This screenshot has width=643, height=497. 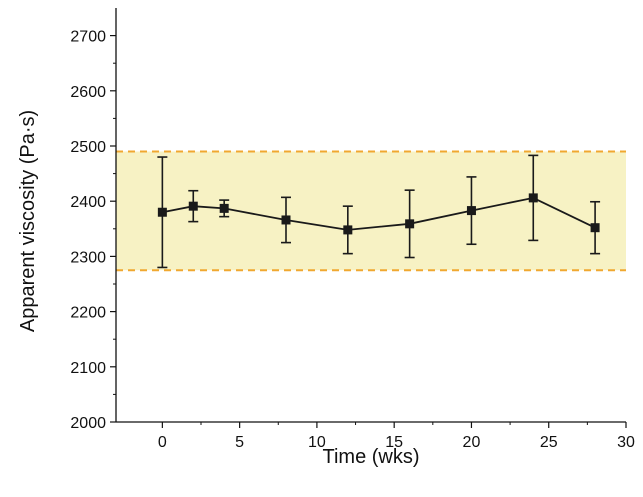 What do you see at coordinates (88, 368) in the screenshot?
I see `y-tick-label: 2100` at bounding box center [88, 368].